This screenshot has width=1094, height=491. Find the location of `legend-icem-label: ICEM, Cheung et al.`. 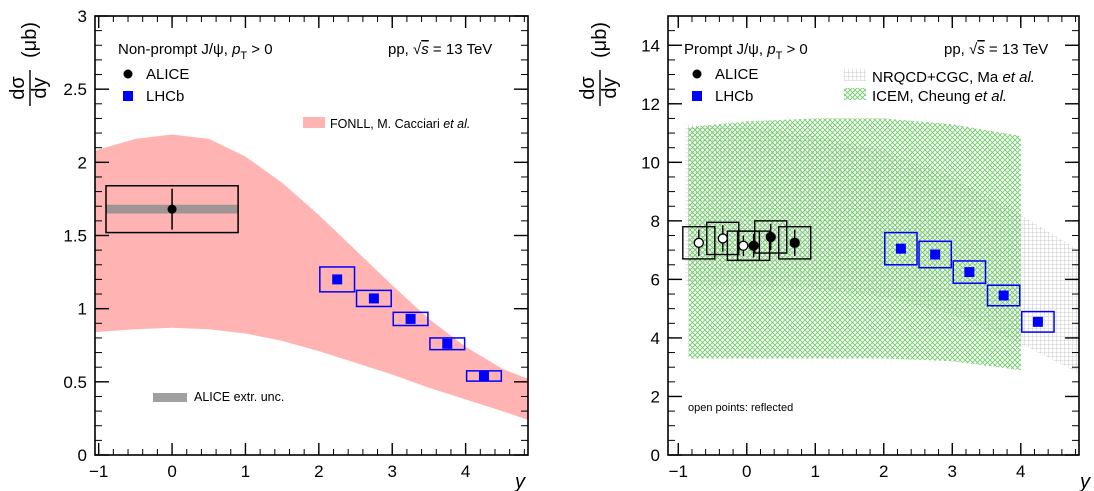

legend-icem-label: ICEM, Cheung et al. is located at coordinates (939, 96).